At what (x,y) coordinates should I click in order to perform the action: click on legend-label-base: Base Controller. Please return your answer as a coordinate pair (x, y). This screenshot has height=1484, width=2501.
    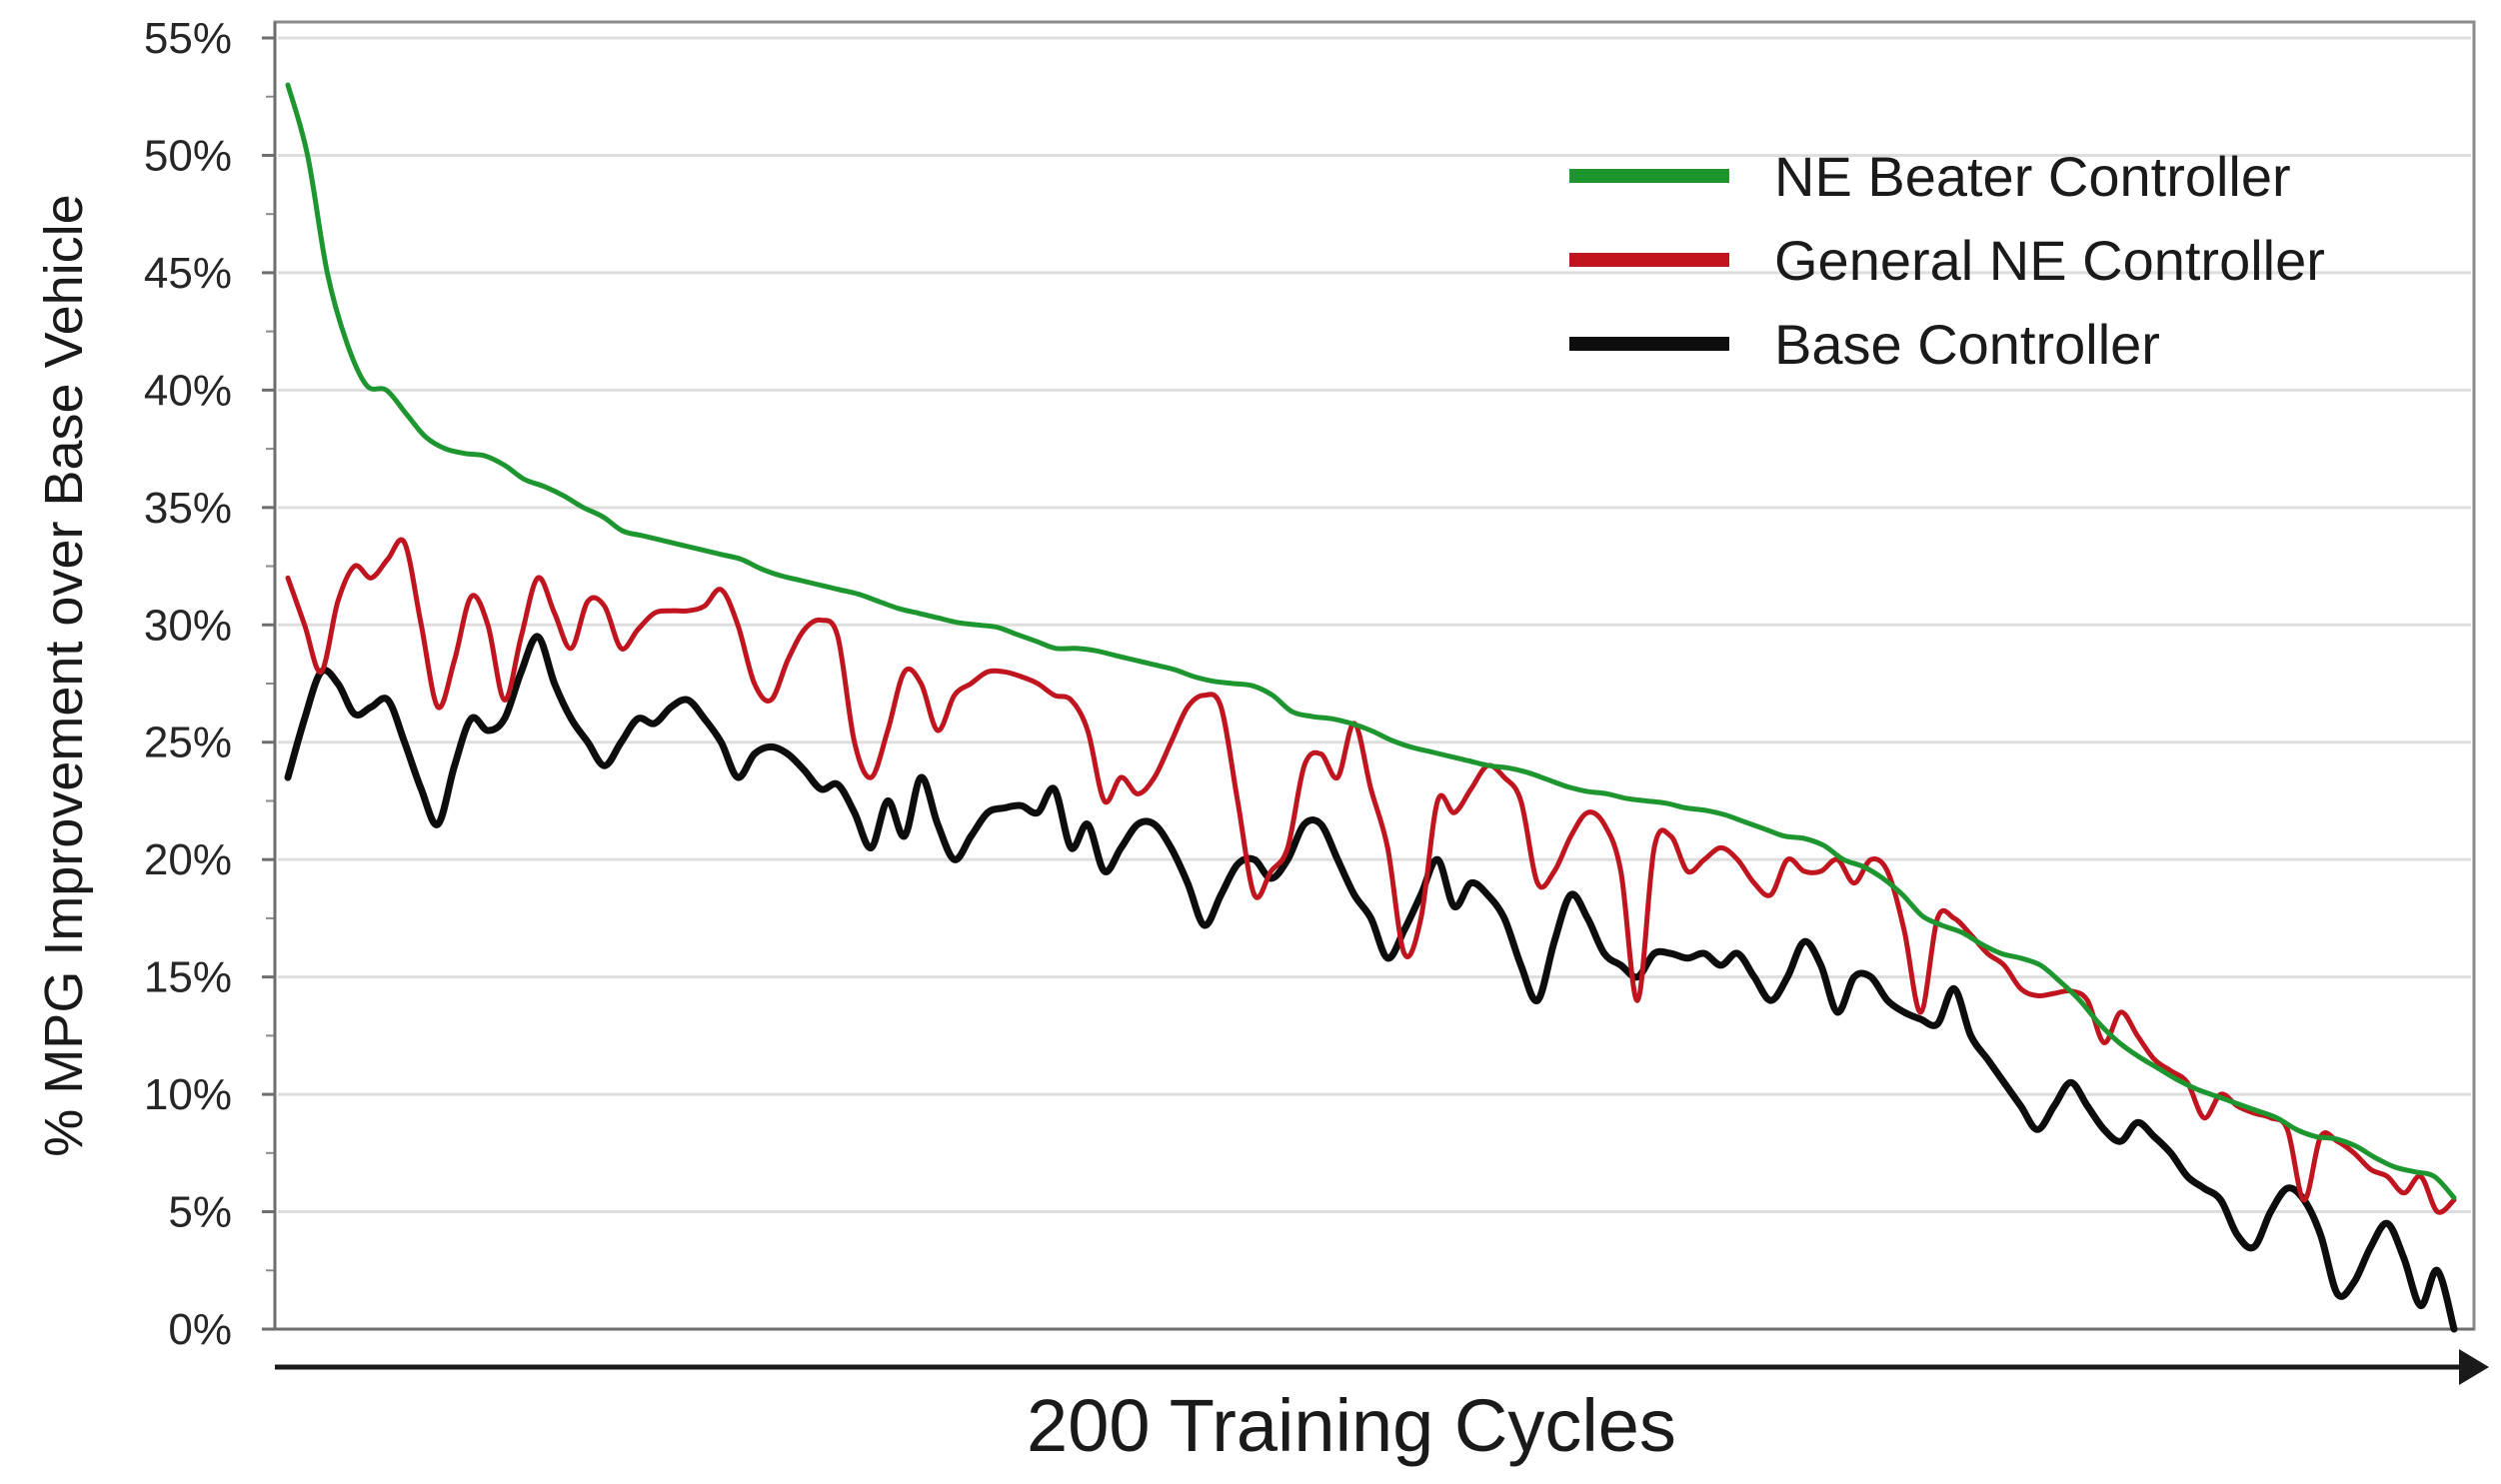
    Looking at the image, I should click on (1967, 344).